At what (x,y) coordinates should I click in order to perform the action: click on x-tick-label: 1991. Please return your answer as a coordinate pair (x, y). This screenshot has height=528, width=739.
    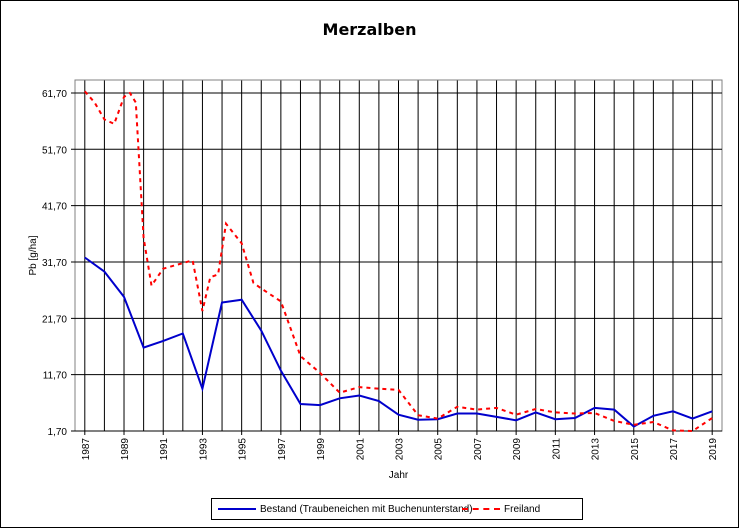
    Looking at the image, I should click on (164, 449).